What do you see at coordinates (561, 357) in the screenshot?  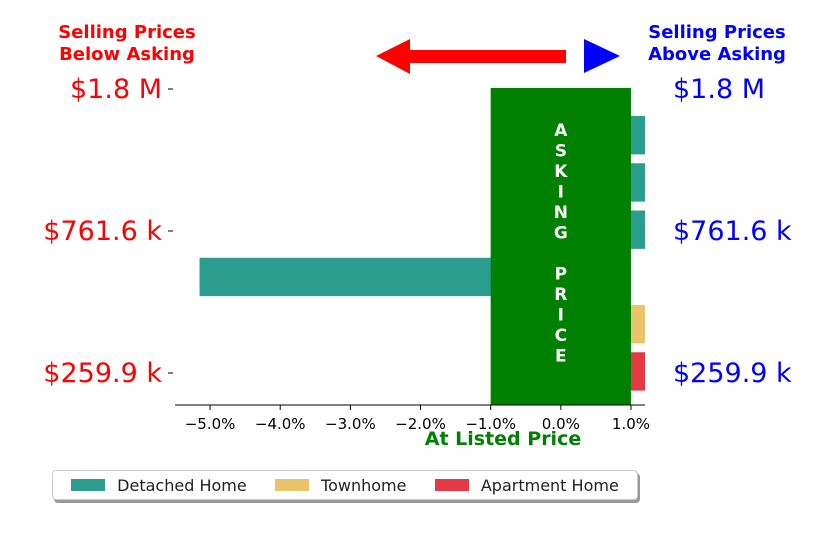 I see `asking-band-letter: E` at bounding box center [561, 357].